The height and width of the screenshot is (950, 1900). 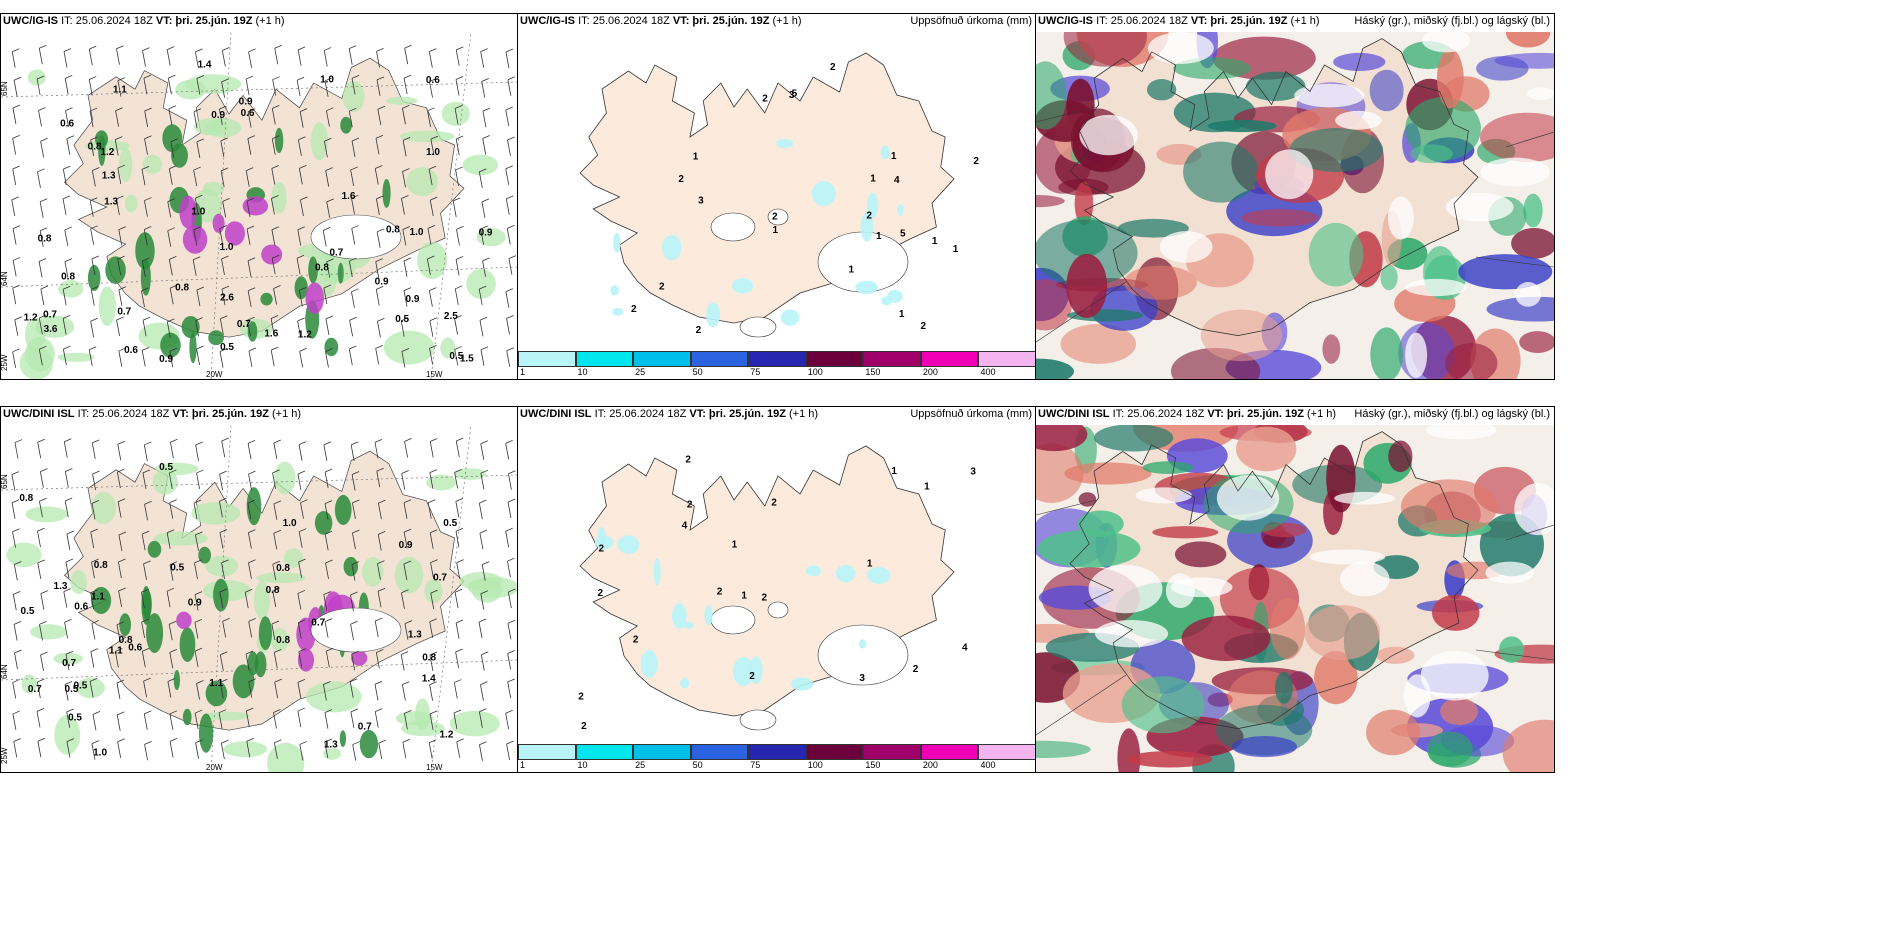 What do you see at coordinates (218, 223) in the screenshot?
I see `precip-intense-cell` at bounding box center [218, 223].